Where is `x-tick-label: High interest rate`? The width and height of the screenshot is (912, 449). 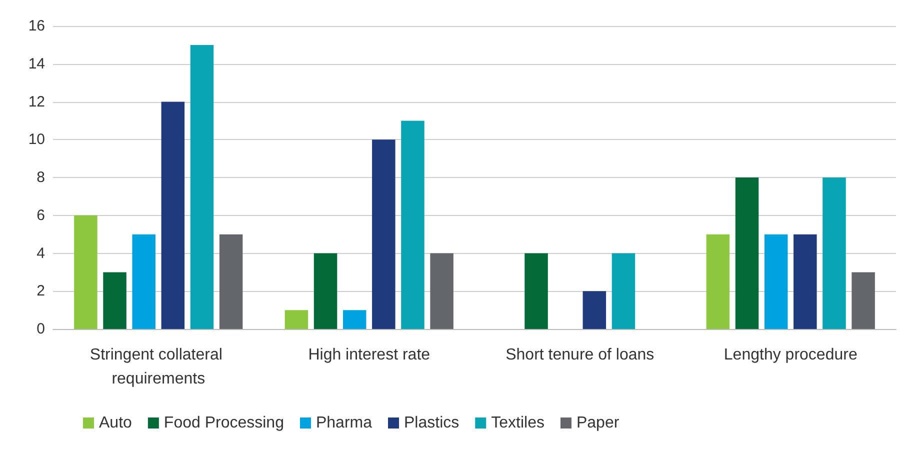
x-tick-label: High interest rate is located at coordinates (369, 355).